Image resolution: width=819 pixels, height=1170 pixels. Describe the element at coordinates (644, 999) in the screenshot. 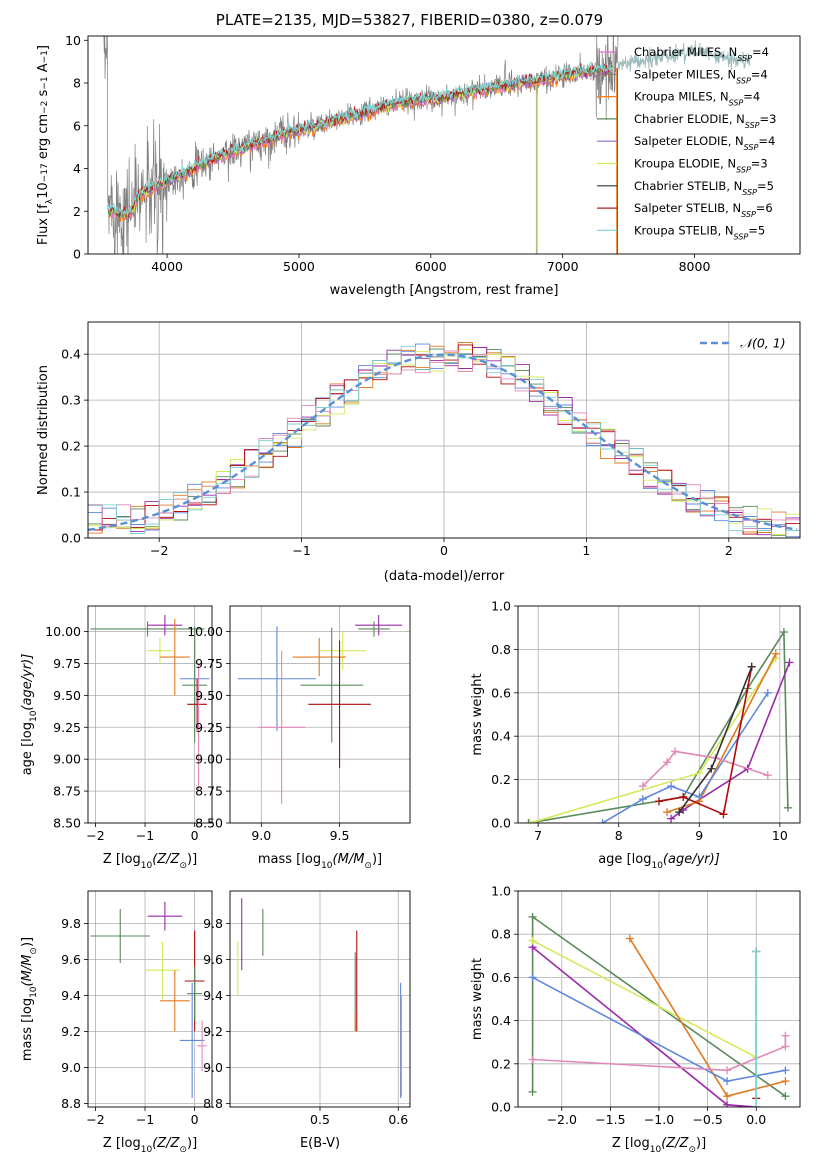

I see `weight-series-yellow_fit` at that location.